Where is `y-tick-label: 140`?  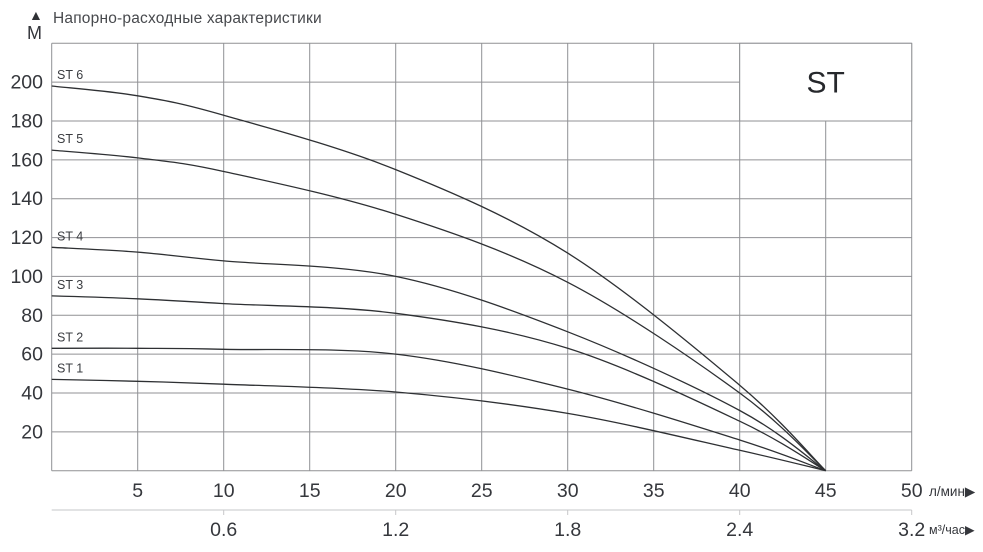 y-tick-label: 140 is located at coordinates (26, 199).